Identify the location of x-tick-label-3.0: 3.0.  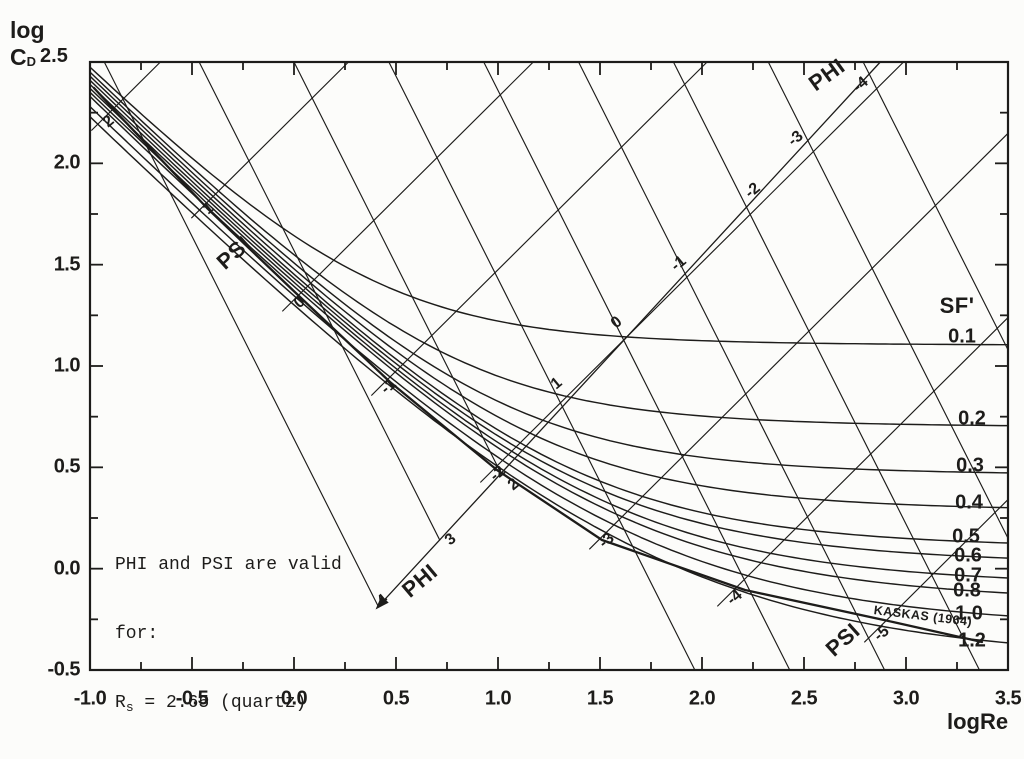
(906, 698).